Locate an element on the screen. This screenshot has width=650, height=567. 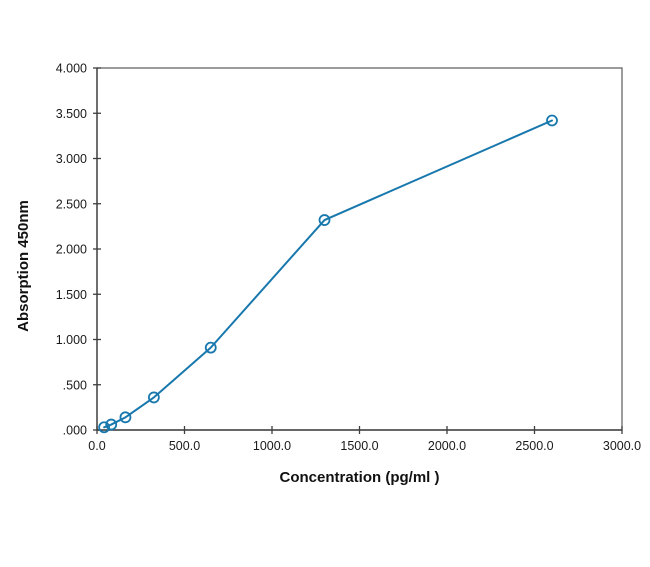
y-tick-label: 1.500 is located at coordinates (71, 295).